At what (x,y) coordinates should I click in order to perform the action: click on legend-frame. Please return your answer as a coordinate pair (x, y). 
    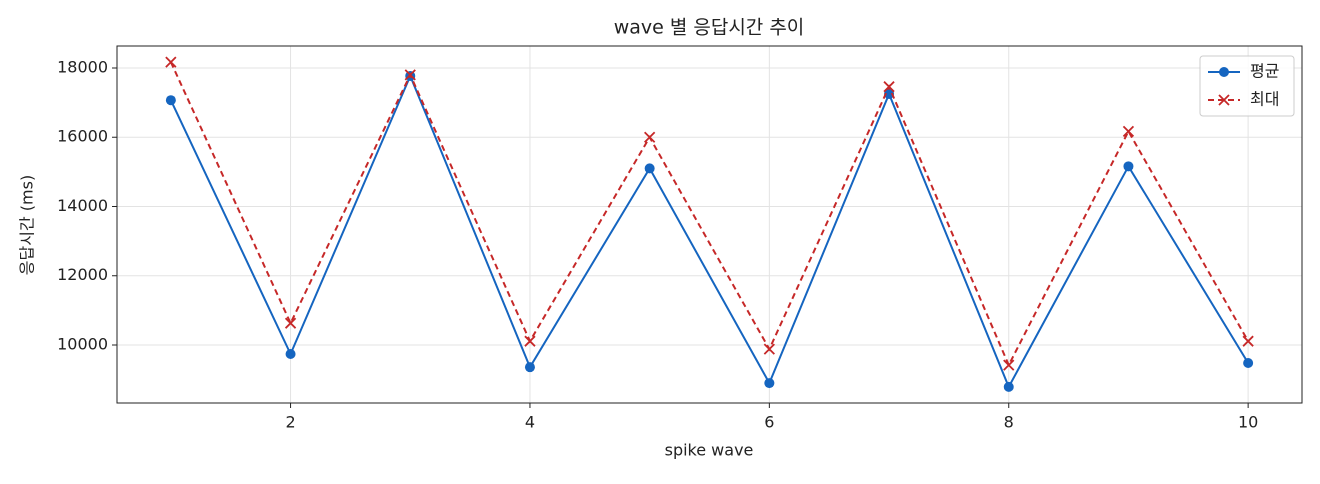
    Looking at the image, I should click on (1247, 86).